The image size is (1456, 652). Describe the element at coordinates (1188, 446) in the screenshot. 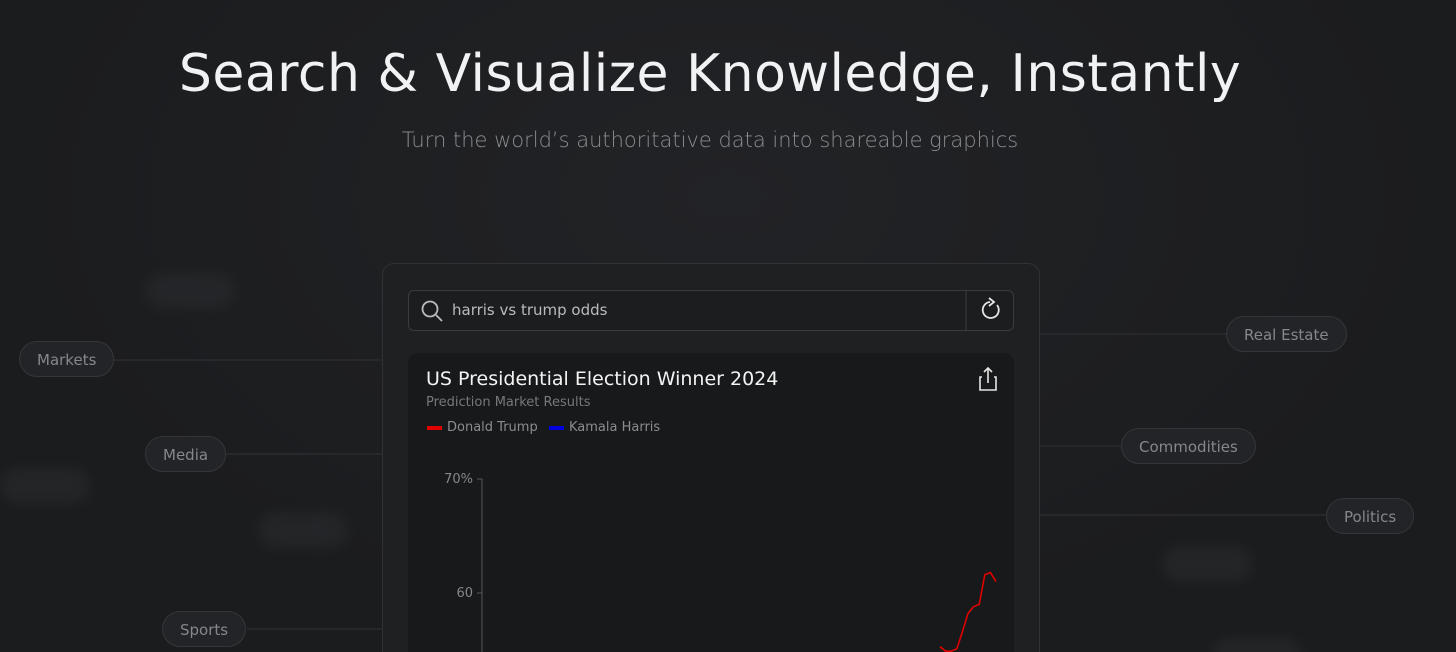

I see `tag: Commodities` at that location.